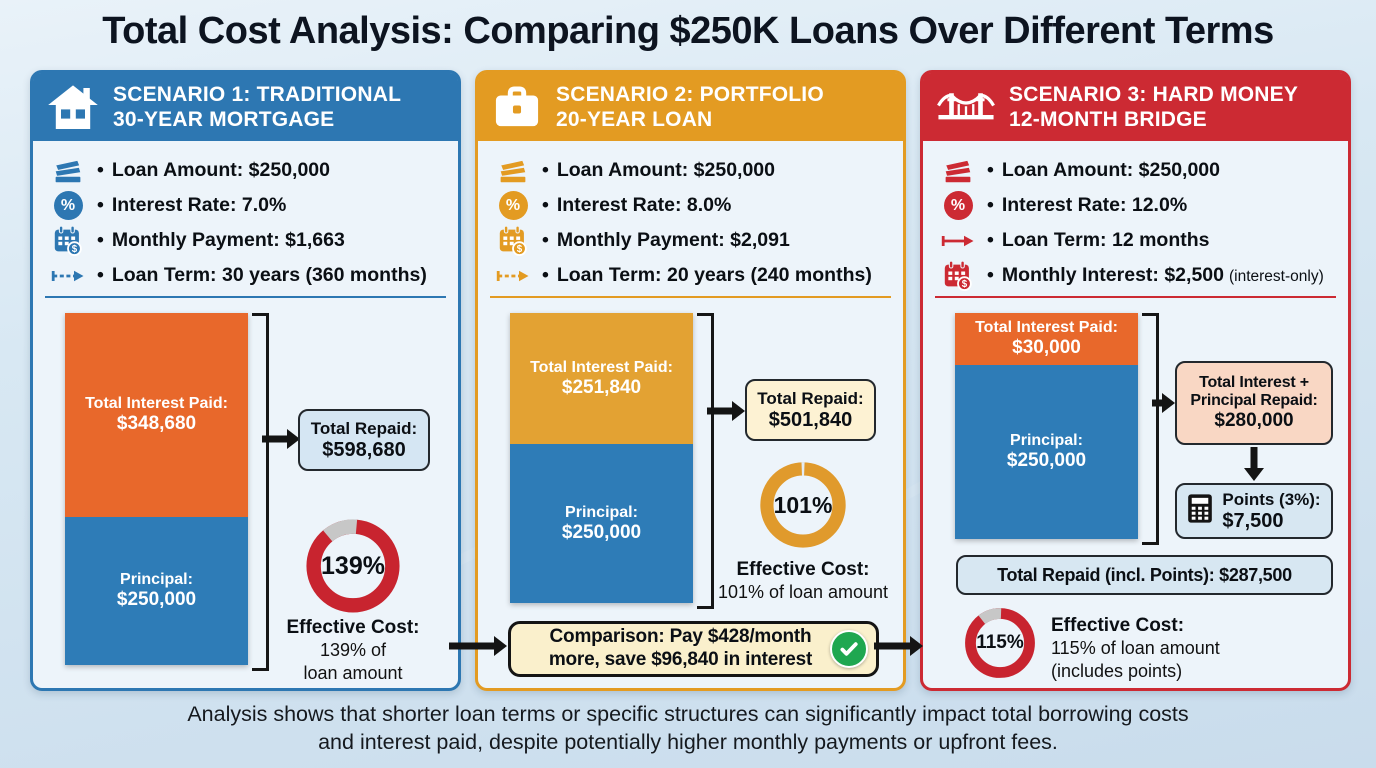  Describe the element at coordinates (714, 275) in the screenshot. I see `bullet-text: Loan Term: 20 years (240 months)` at that location.